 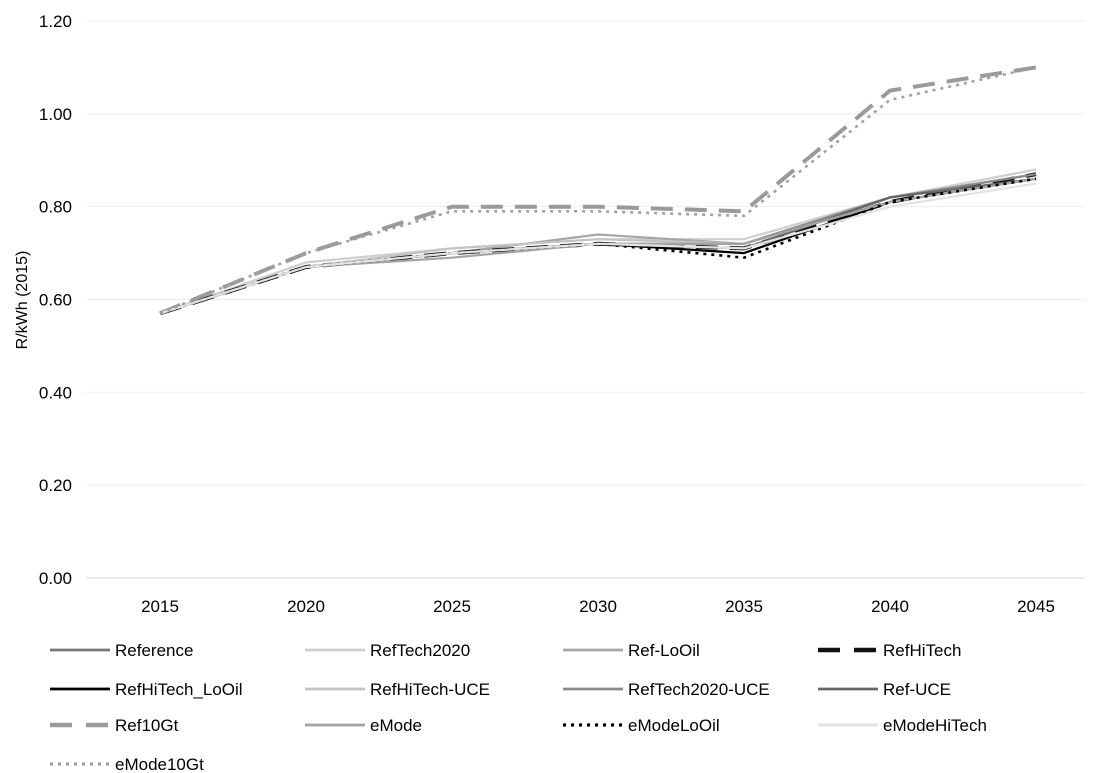 I want to click on legend-item: Ref-UCE, so click(x=884, y=689).